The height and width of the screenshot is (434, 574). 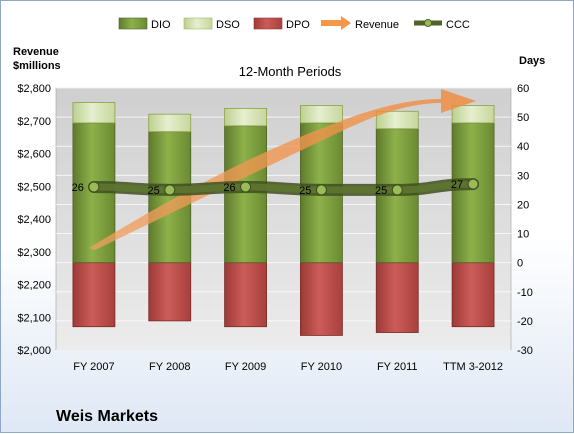 I want to click on legend-swatch-dpo, so click(x=268, y=23).